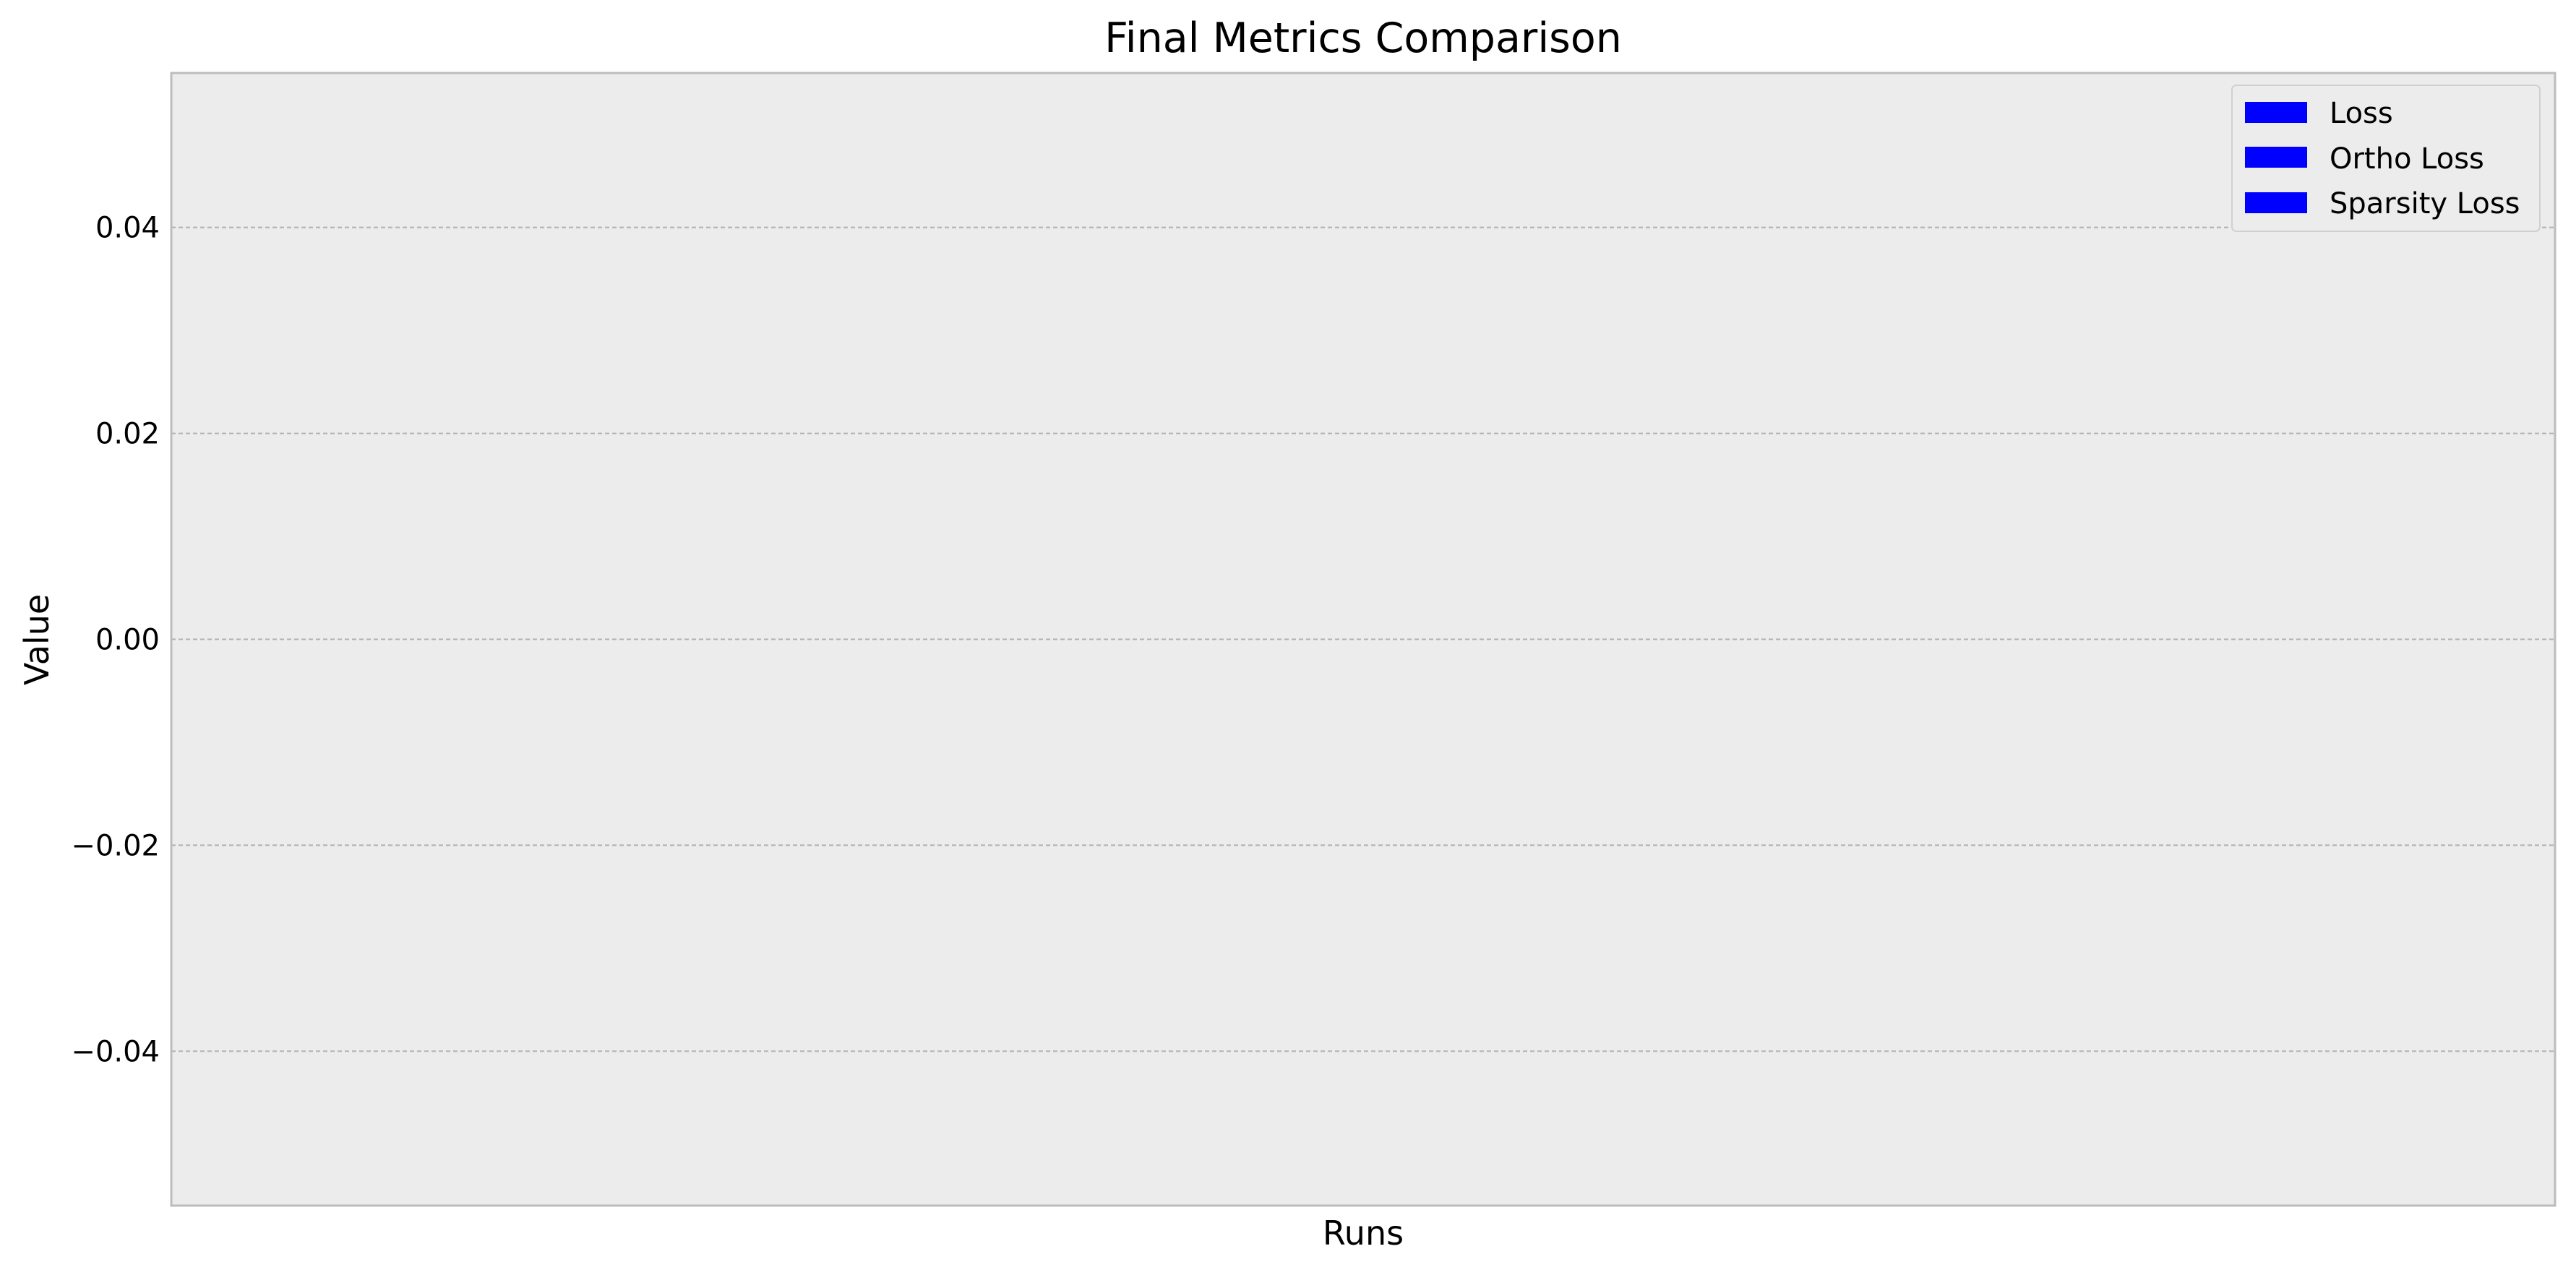 The width and height of the screenshot is (2576, 1275). What do you see at coordinates (1364, 1233) in the screenshot?
I see `x-axis-label: Runs` at bounding box center [1364, 1233].